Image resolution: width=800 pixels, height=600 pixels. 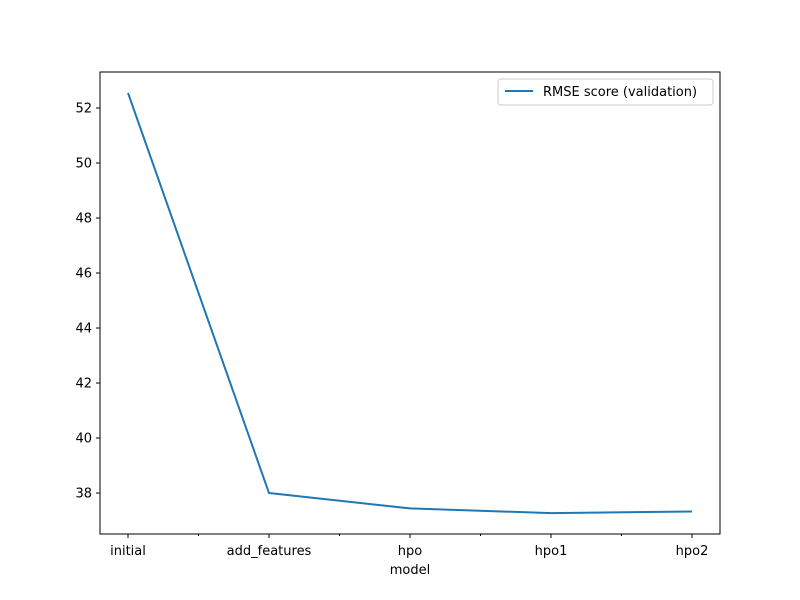 I want to click on y-tick-label: 52, so click(x=83, y=109).